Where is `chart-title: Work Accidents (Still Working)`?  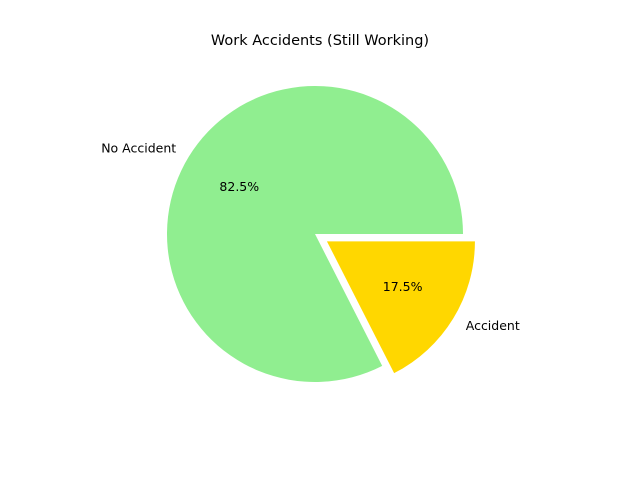 chart-title: Work Accidents (Still Working) is located at coordinates (320, 41).